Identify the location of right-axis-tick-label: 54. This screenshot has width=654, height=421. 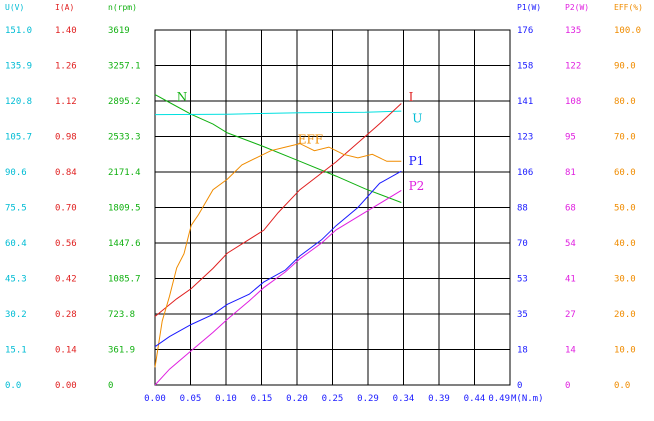
(570, 244).